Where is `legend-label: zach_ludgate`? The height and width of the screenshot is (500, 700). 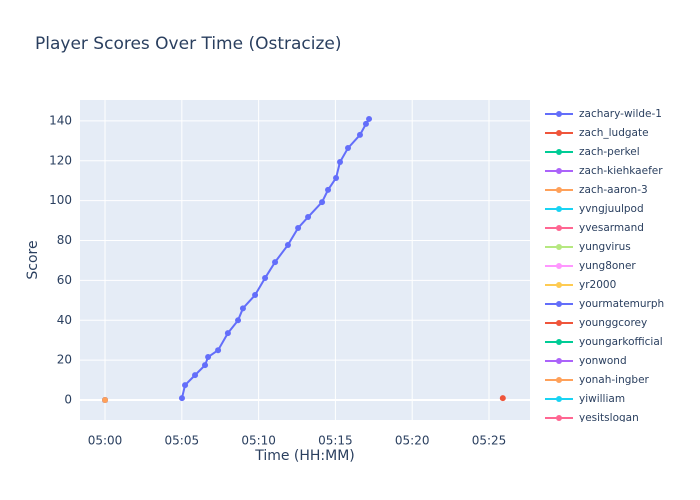 legend-label: zach_ludgate is located at coordinates (614, 133).